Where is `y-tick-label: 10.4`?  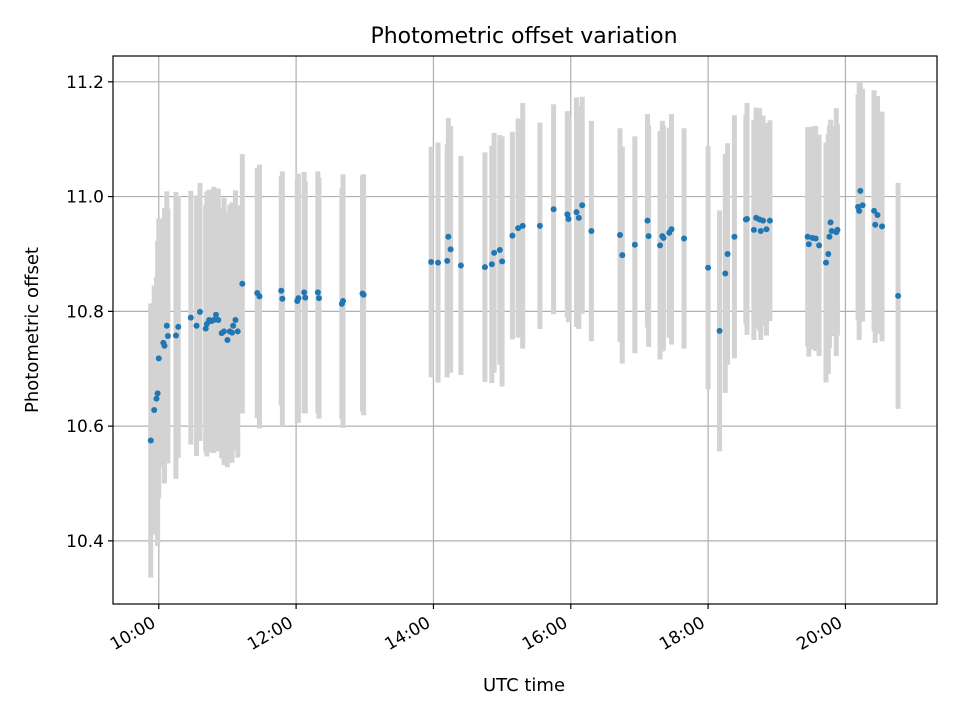 y-tick-label: 10.4 is located at coordinates (85, 542).